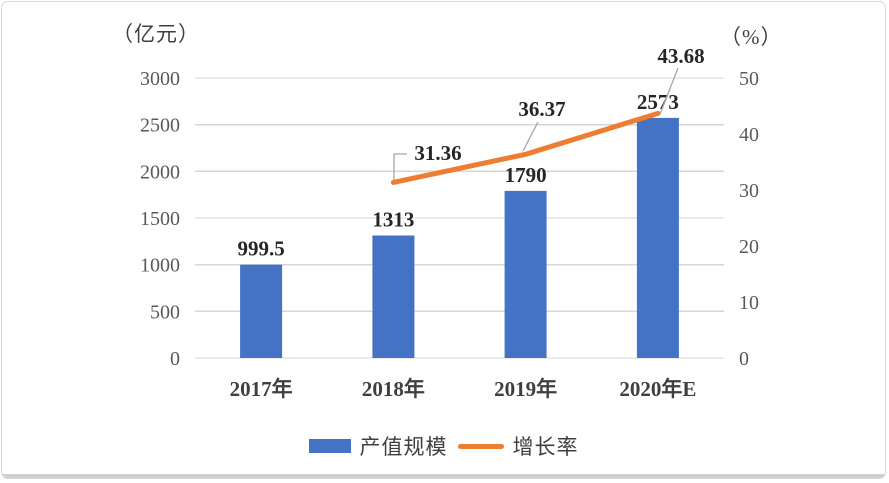  Describe the element at coordinates (657, 389) in the screenshot. I see `x-axis-tick-label: 2020年E` at that location.